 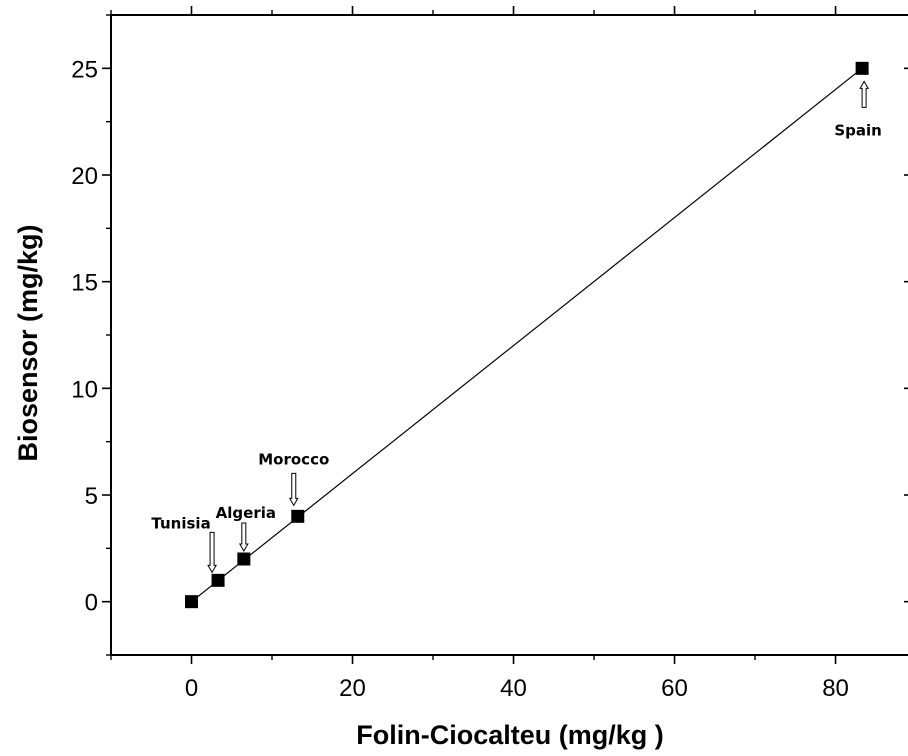 What do you see at coordinates (84, 283) in the screenshot?
I see `y-tick-label: 15` at bounding box center [84, 283].